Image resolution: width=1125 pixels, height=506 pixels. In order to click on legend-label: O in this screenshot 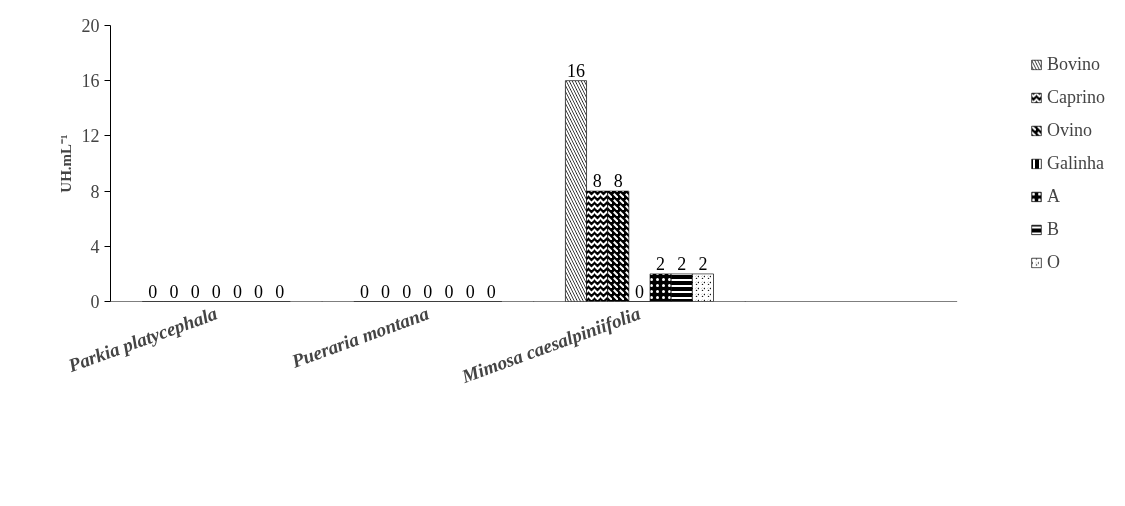, I will do `click(1054, 262)`.